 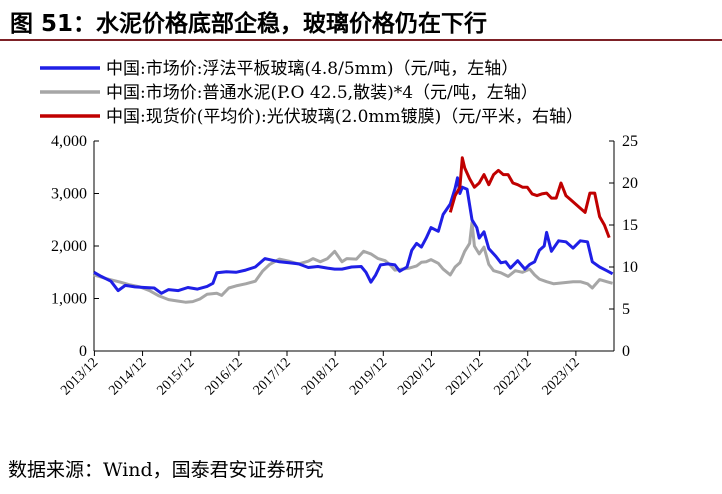 What do you see at coordinates (69, 194) in the screenshot?
I see `left-y-tick-label: 3,000` at bounding box center [69, 194].